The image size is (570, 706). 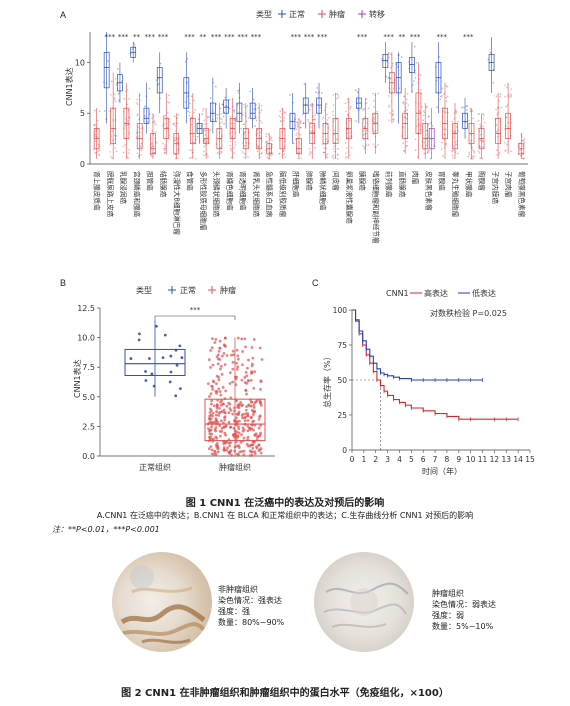 What do you see at coordinates (327, 380) in the screenshot?
I see `panel-c-y-label: 总生存率（%）` at bounding box center [327, 380].